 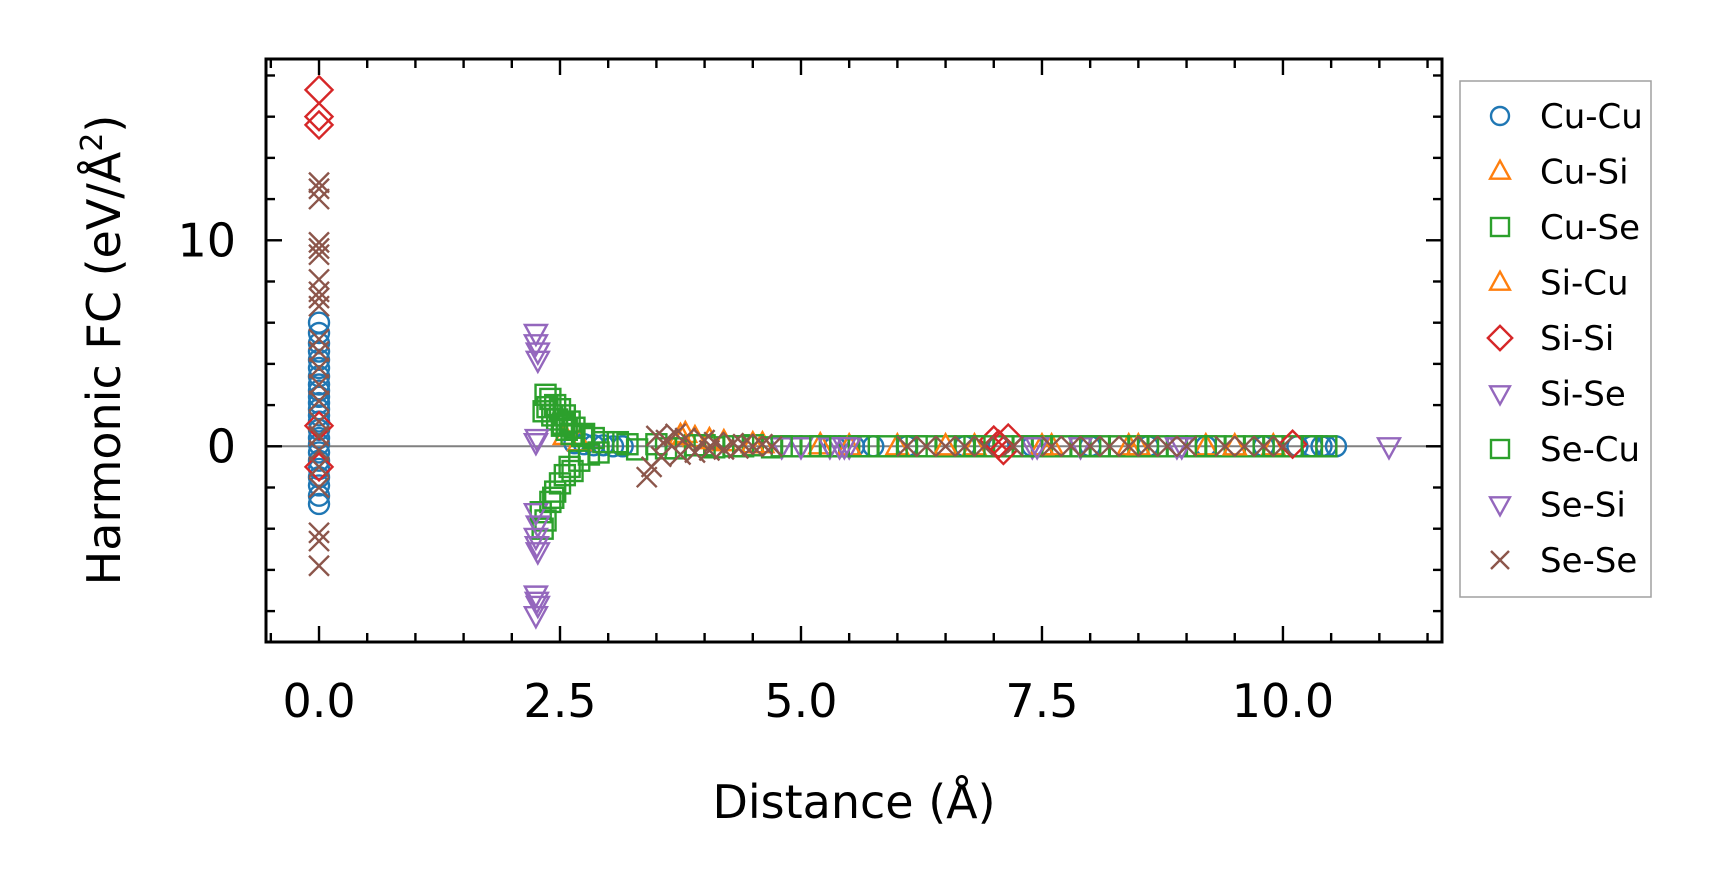 What do you see at coordinates (1500, 116) in the screenshot?
I see `legend-marker-cu-cu` at bounding box center [1500, 116].